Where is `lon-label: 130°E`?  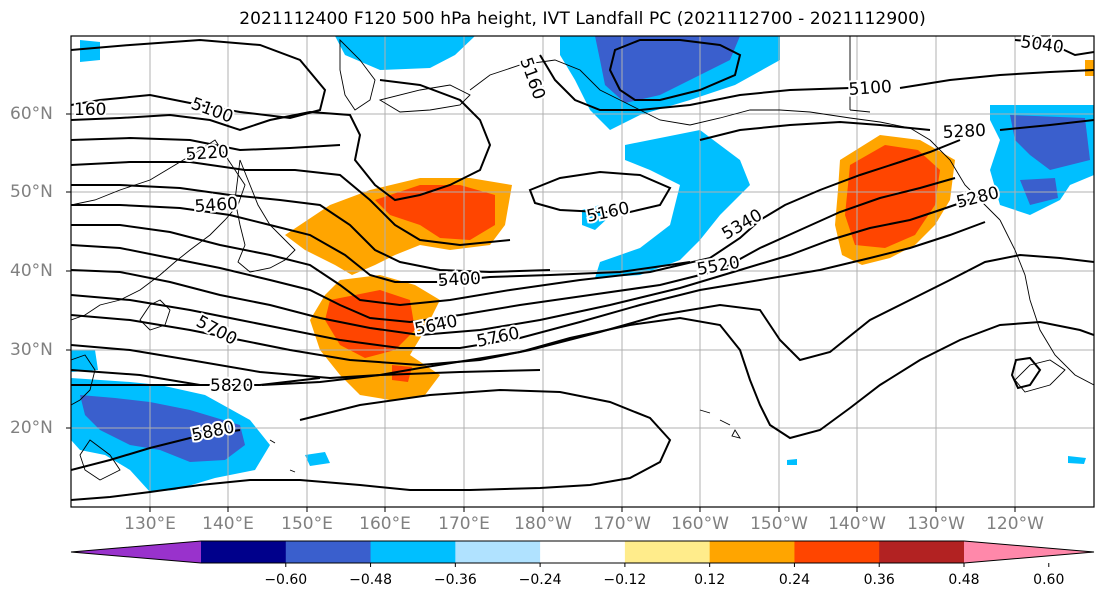 lon-label: 130°E is located at coordinates (150, 524).